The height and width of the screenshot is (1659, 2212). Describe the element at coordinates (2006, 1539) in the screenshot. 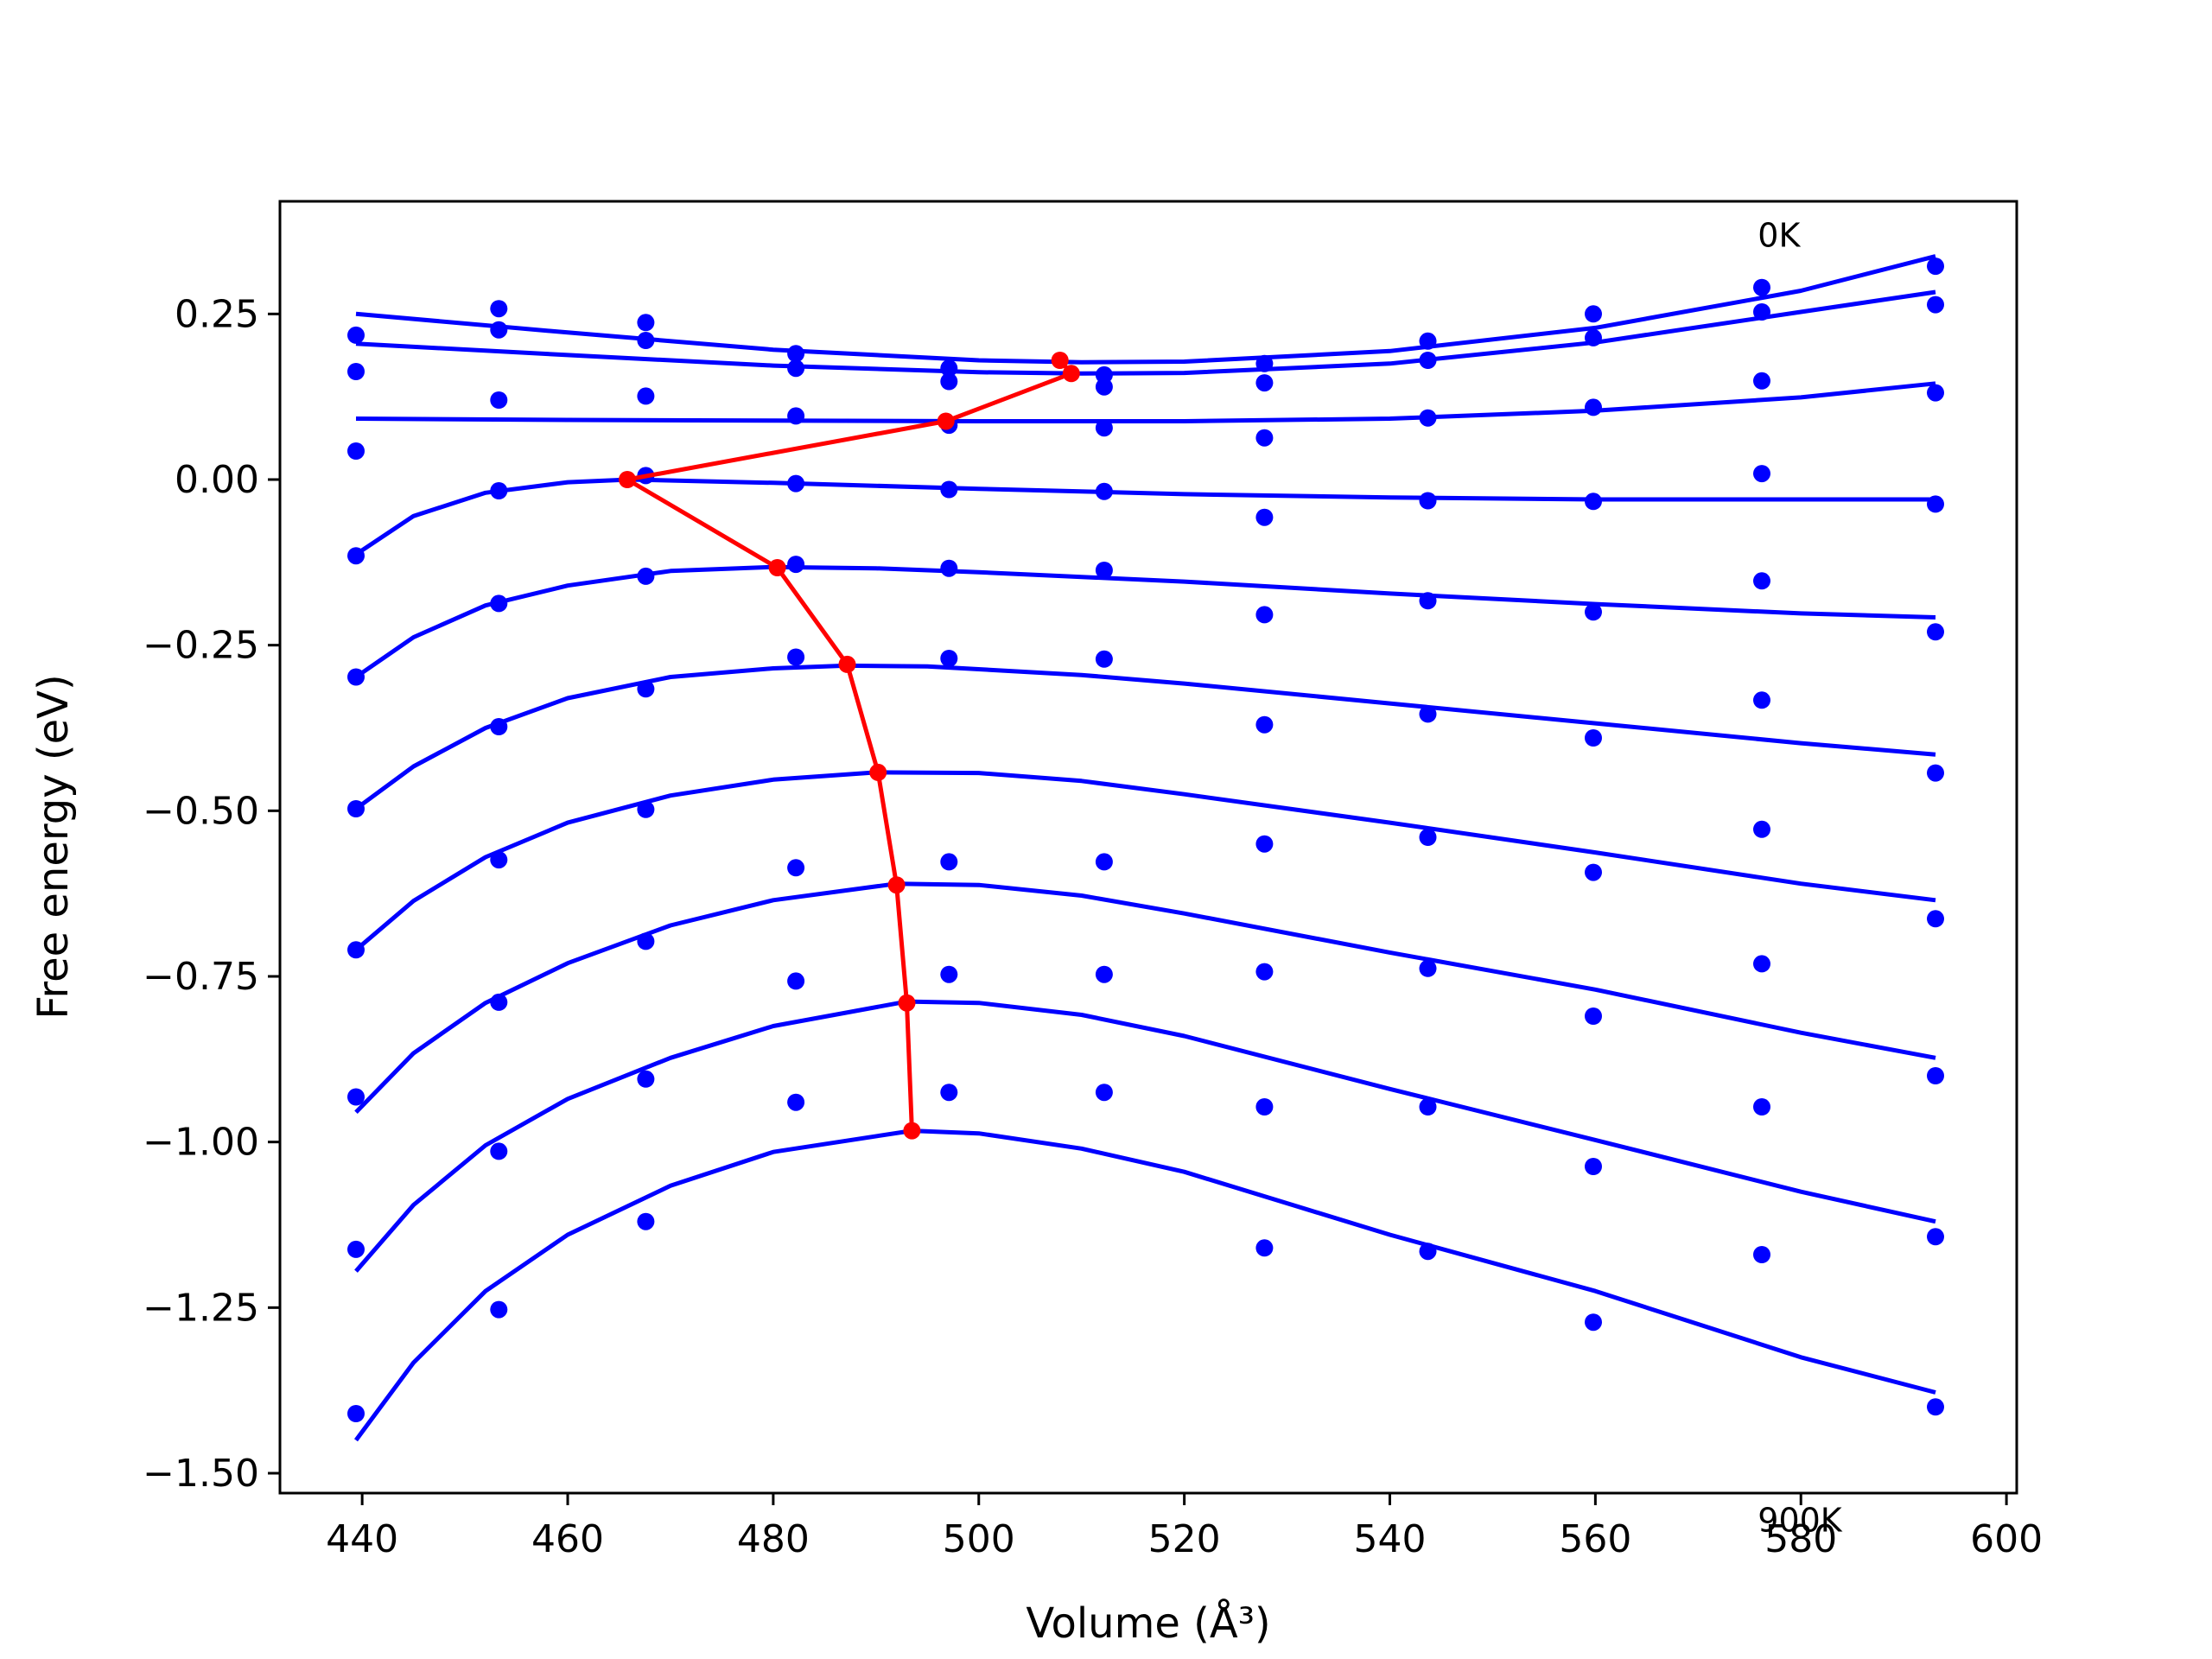

I see `x-tick-label: 600` at that location.